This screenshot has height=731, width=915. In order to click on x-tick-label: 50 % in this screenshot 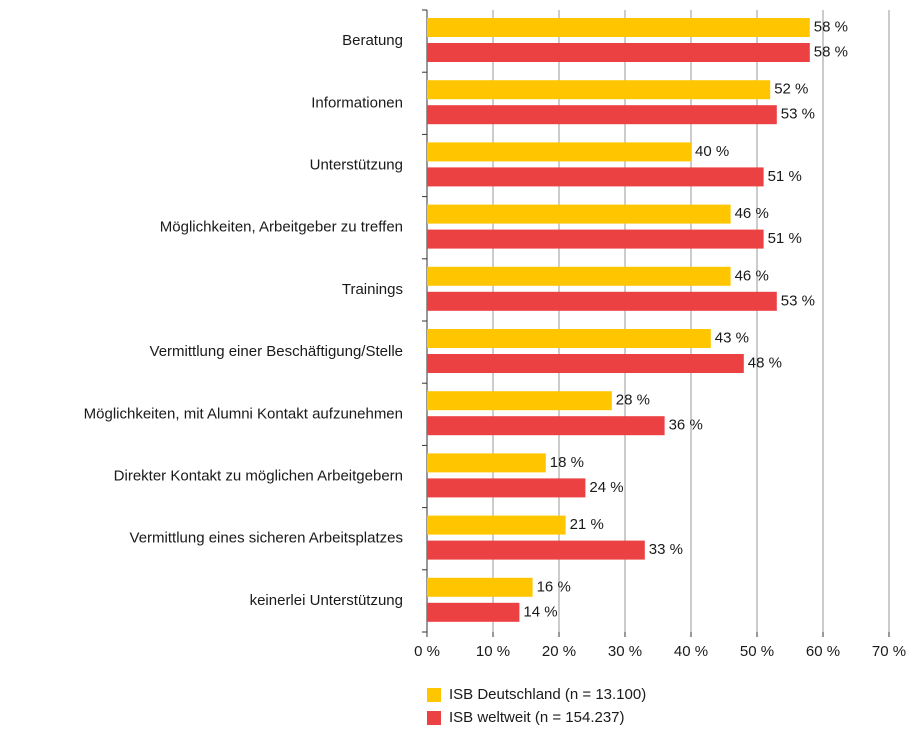, I will do `click(757, 651)`.